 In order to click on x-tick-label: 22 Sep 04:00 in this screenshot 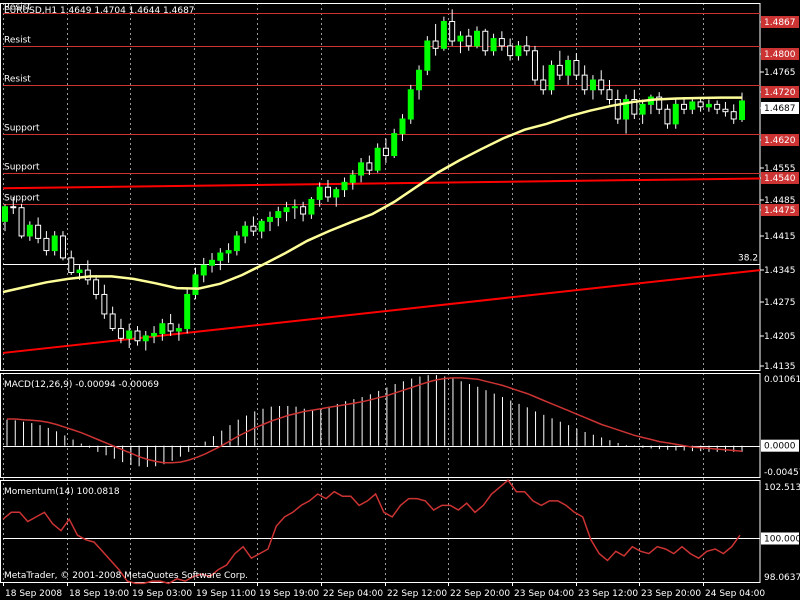, I will do `click(353, 594)`.